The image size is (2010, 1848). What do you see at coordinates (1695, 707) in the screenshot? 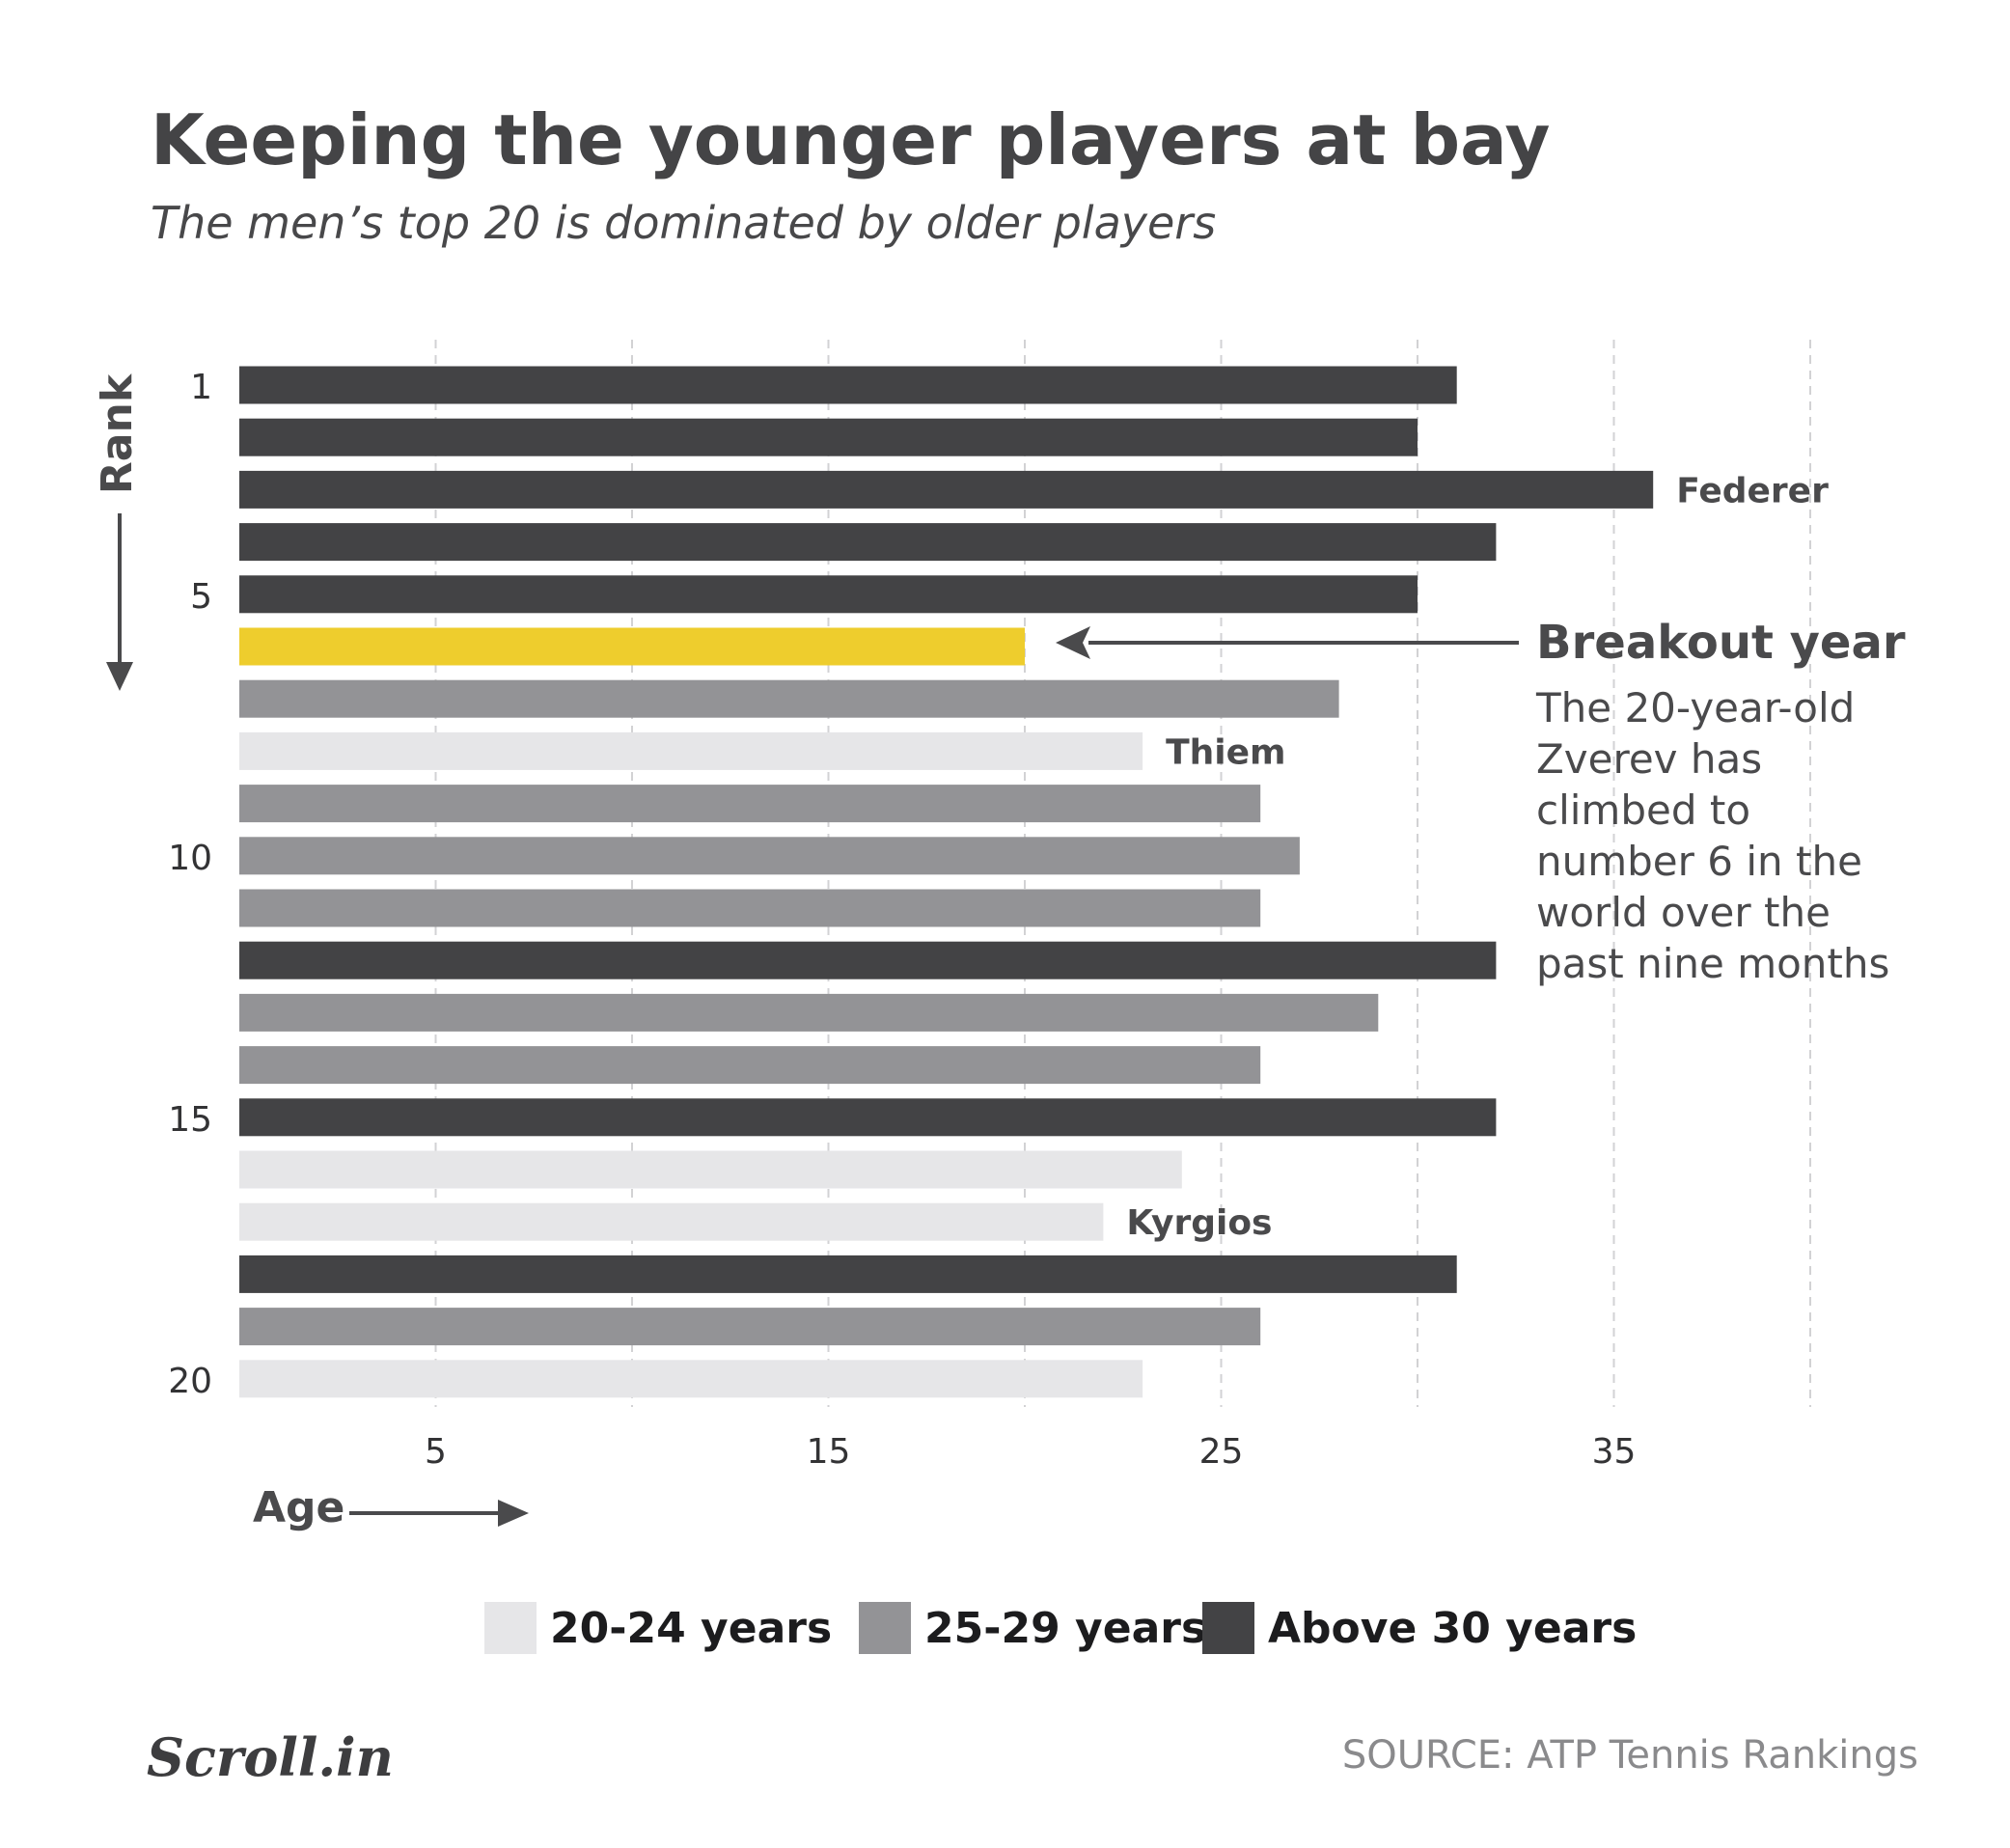
I see `annotation-line: The 20-year-old` at bounding box center [1695, 707].